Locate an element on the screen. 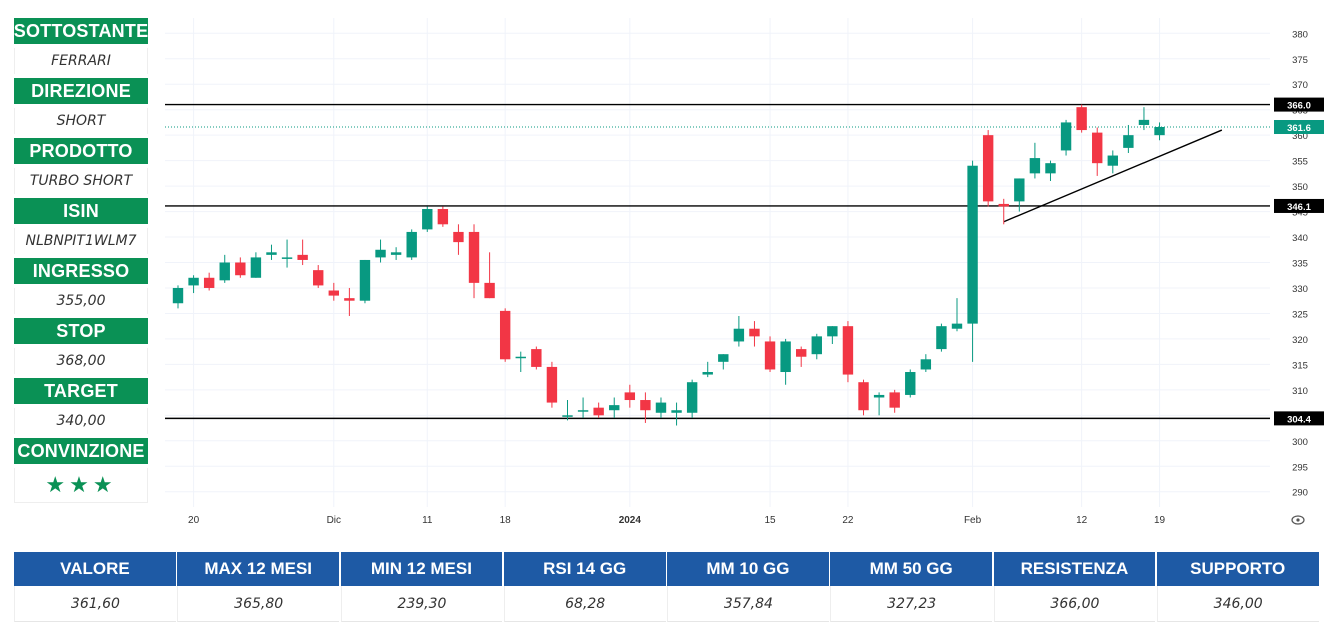  stats-value: 239,30 is located at coordinates (421, 604).